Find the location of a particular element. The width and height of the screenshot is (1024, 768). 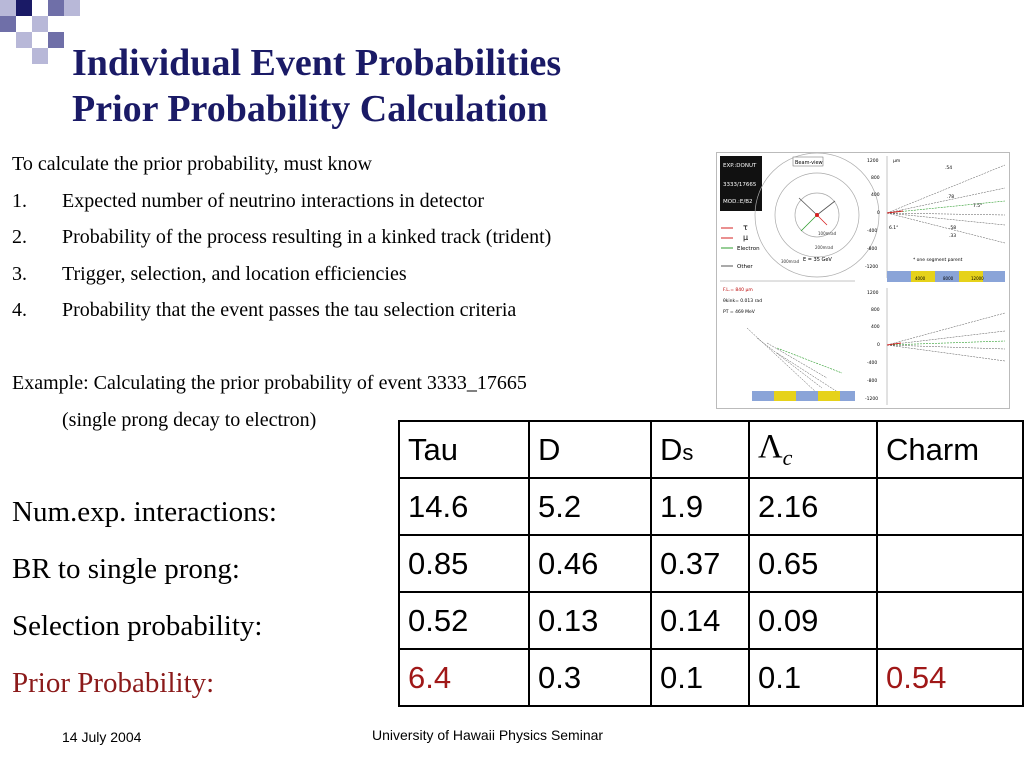

module-strip-lower is located at coordinates (803, 396).